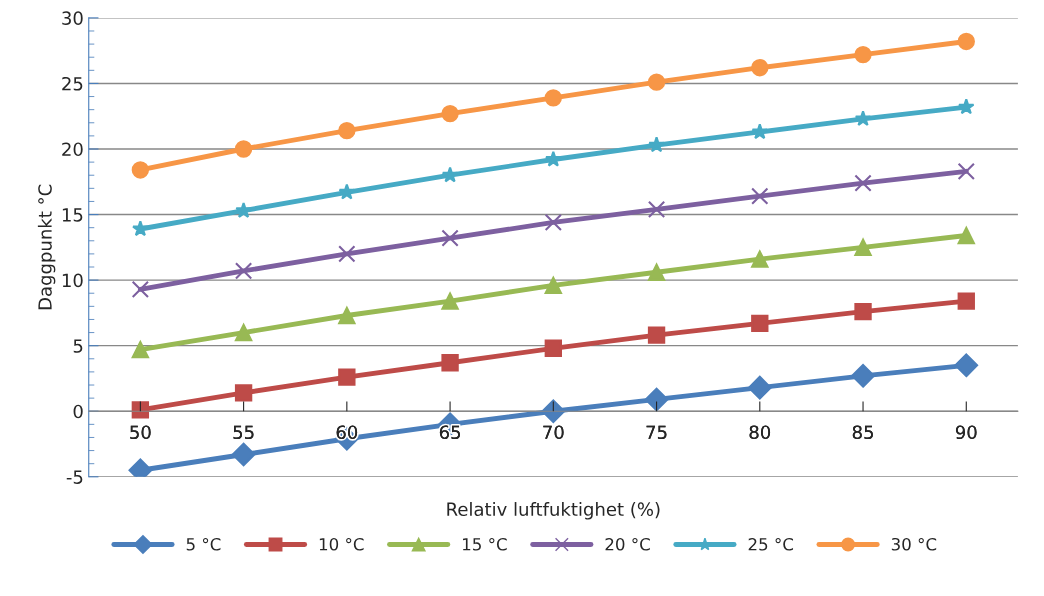 The width and height of the screenshot is (1044, 596). What do you see at coordinates (862, 432) in the screenshot?
I see `x-tick-label: 85` at bounding box center [862, 432].